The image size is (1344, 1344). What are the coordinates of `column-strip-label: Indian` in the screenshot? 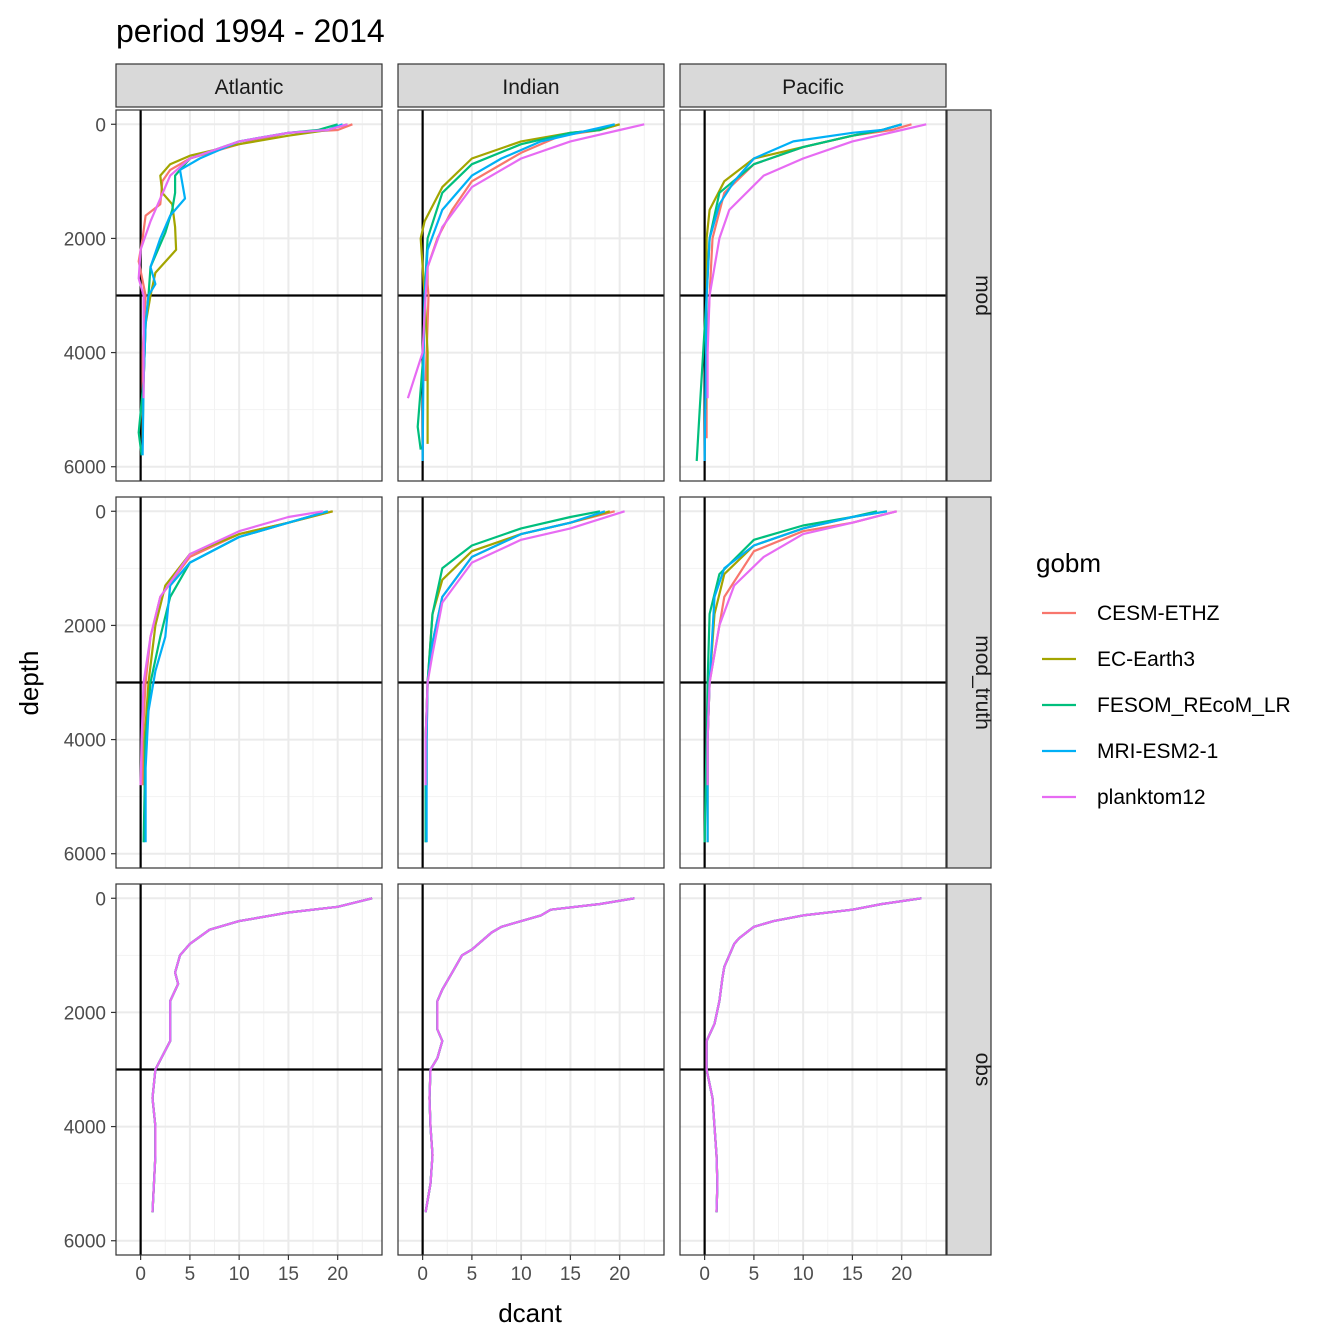 It's located at (530, 87).